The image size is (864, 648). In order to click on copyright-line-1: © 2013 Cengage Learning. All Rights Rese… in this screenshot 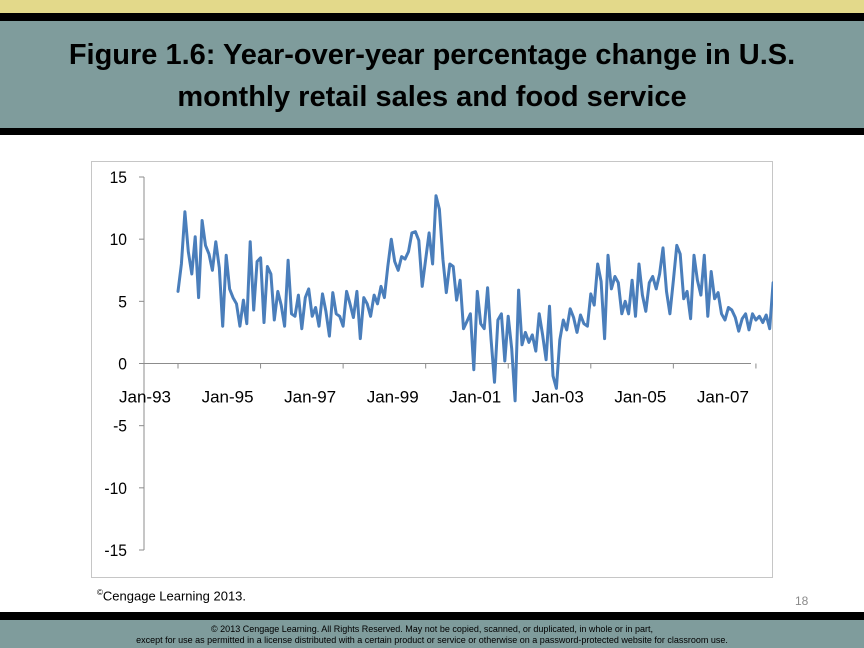, I will do `click(432, 629)`.